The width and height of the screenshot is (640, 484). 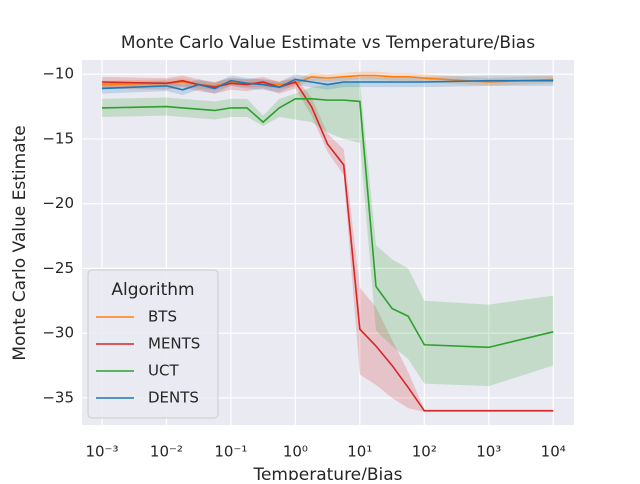 What do you see at coordinates (58, 397) in the screenshot?
I see `y-tick-label: −35` at bounding box center [58, 397].